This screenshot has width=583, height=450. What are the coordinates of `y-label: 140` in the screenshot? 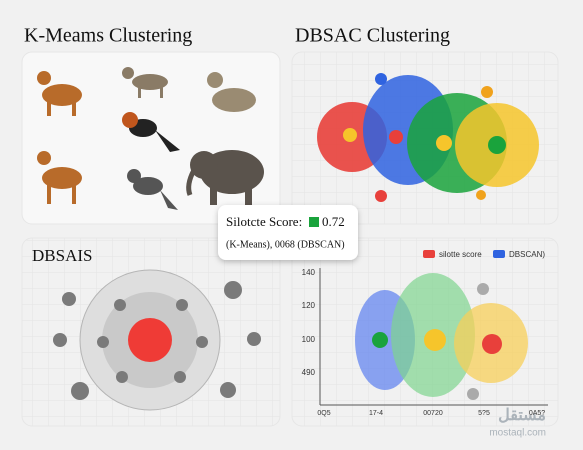 It's located at (309, 272).